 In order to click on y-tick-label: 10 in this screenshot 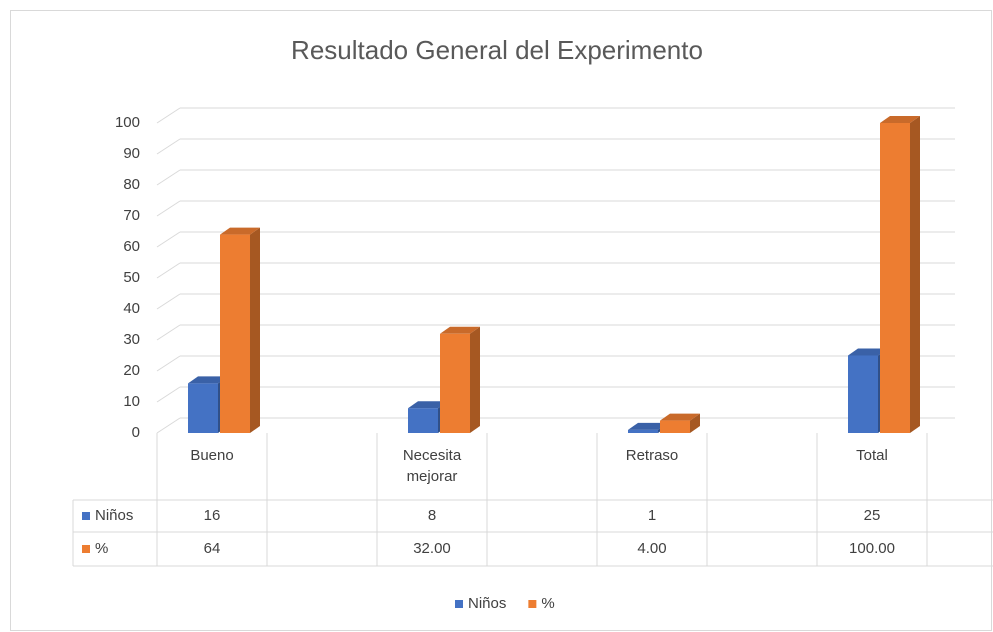, I will do `click(131, 401)`.